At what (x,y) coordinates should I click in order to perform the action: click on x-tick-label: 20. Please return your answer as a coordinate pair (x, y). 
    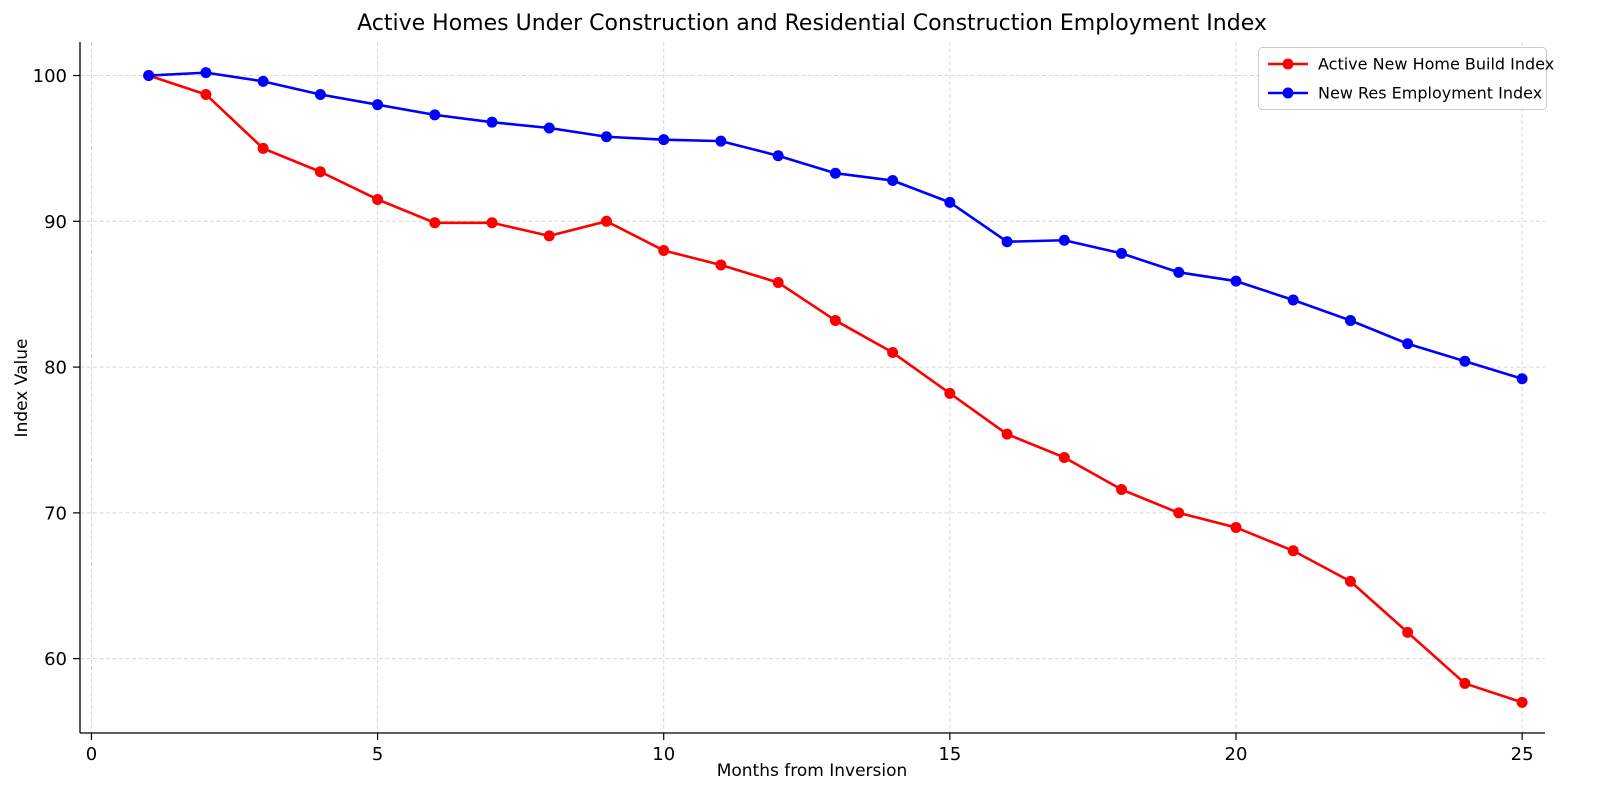
    Looking at the image, I should click on (1236, 754).